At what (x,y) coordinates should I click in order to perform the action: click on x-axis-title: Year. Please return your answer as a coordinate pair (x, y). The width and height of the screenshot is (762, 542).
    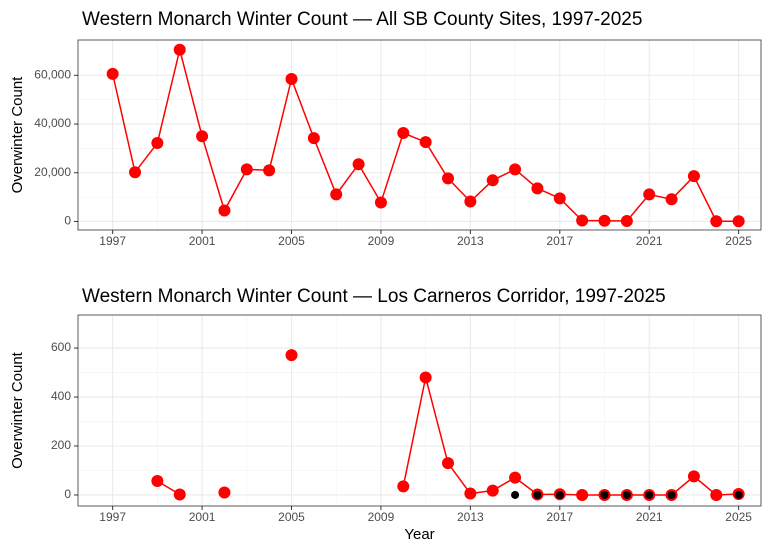
    Looking at the image, I should click on (419, 534).